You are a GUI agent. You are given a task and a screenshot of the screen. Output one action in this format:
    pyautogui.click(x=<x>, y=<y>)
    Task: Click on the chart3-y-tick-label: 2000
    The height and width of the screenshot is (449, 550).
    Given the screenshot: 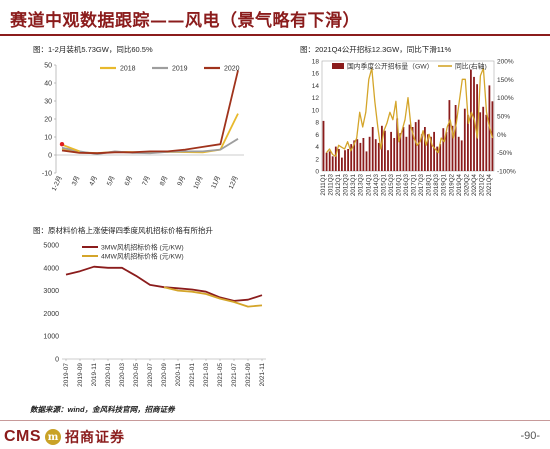 What is the action you would take?
    pyautogui.click(x=51, y=314)
    